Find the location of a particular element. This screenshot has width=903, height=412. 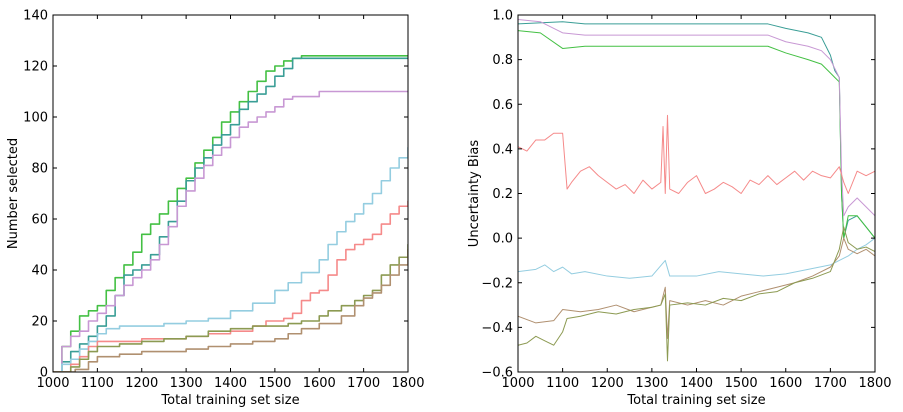

y-tick-label: 120 is located at coordinates (35, 67).